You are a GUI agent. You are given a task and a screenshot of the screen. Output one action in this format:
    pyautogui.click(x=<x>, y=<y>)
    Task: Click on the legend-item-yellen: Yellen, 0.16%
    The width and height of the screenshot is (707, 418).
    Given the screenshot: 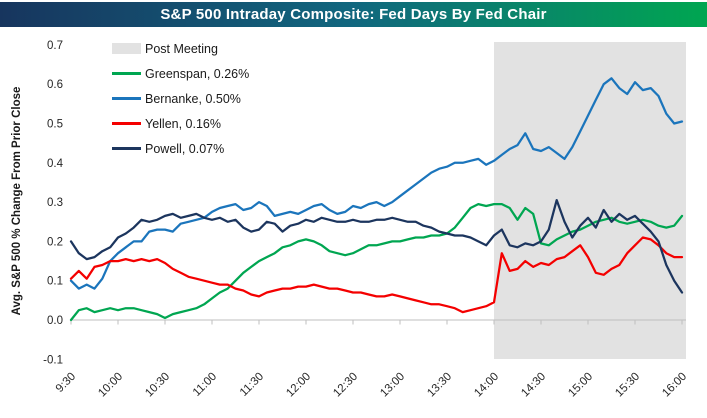 What is the action you would take?
    pyautogui.click(x=180, y=123)
    